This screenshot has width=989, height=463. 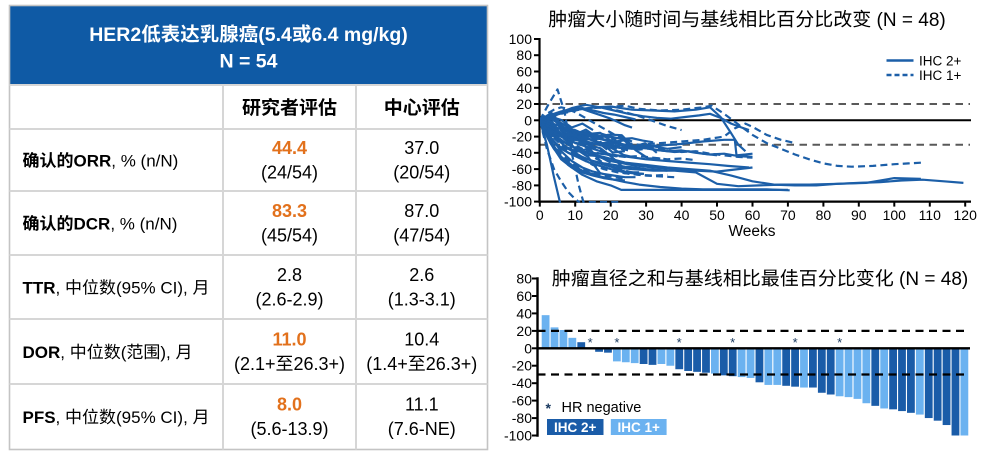 I want to click on svg-text: (20/54), so click(x=421, y=172).